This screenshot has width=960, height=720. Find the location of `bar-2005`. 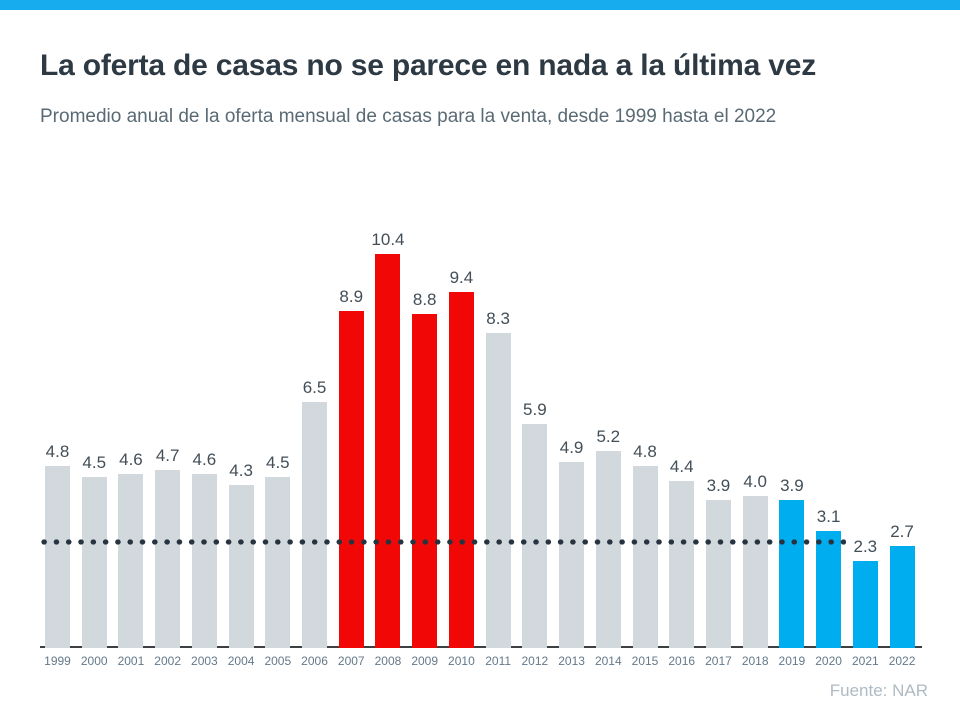

bar-2005 is located at coordinates (278, 562).